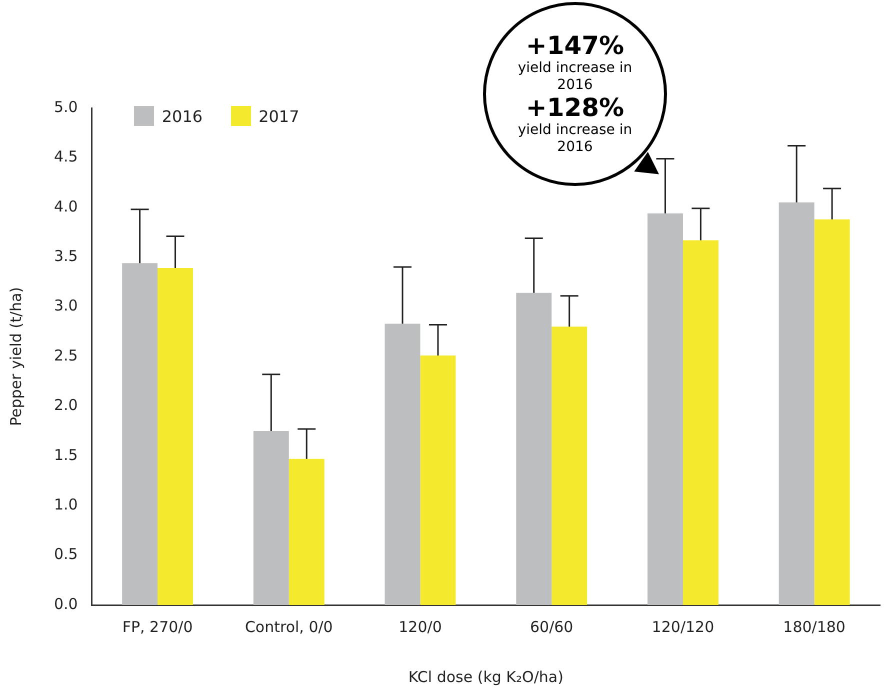 The height and width of the screenshot is (695, 894). What do you see at coordinates (486, 677) in the screenshot?
I see `x-axis-title: KCl dose (kg K₂O/ha)` at bounding box center [486, 677].